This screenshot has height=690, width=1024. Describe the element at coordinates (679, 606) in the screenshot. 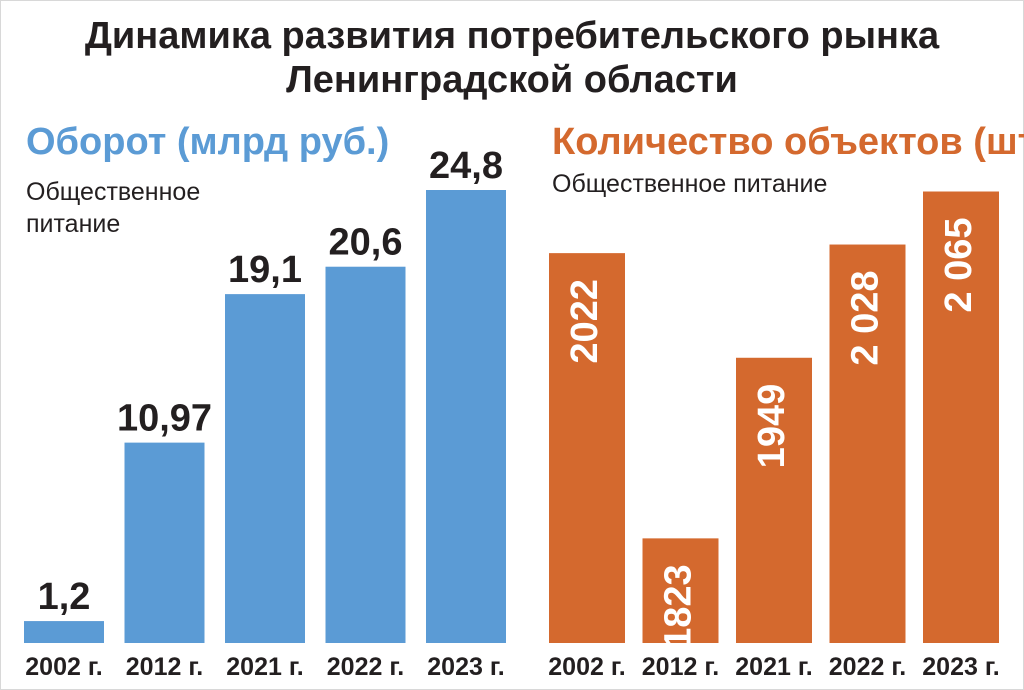

I see `objects-value-label: 1823` at that location.